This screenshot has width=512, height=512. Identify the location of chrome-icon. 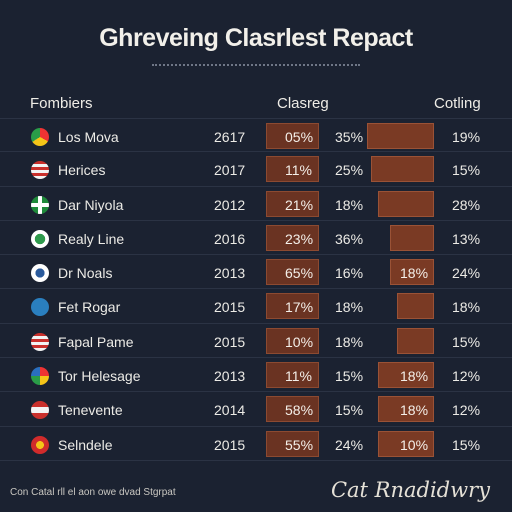
(40, 137).